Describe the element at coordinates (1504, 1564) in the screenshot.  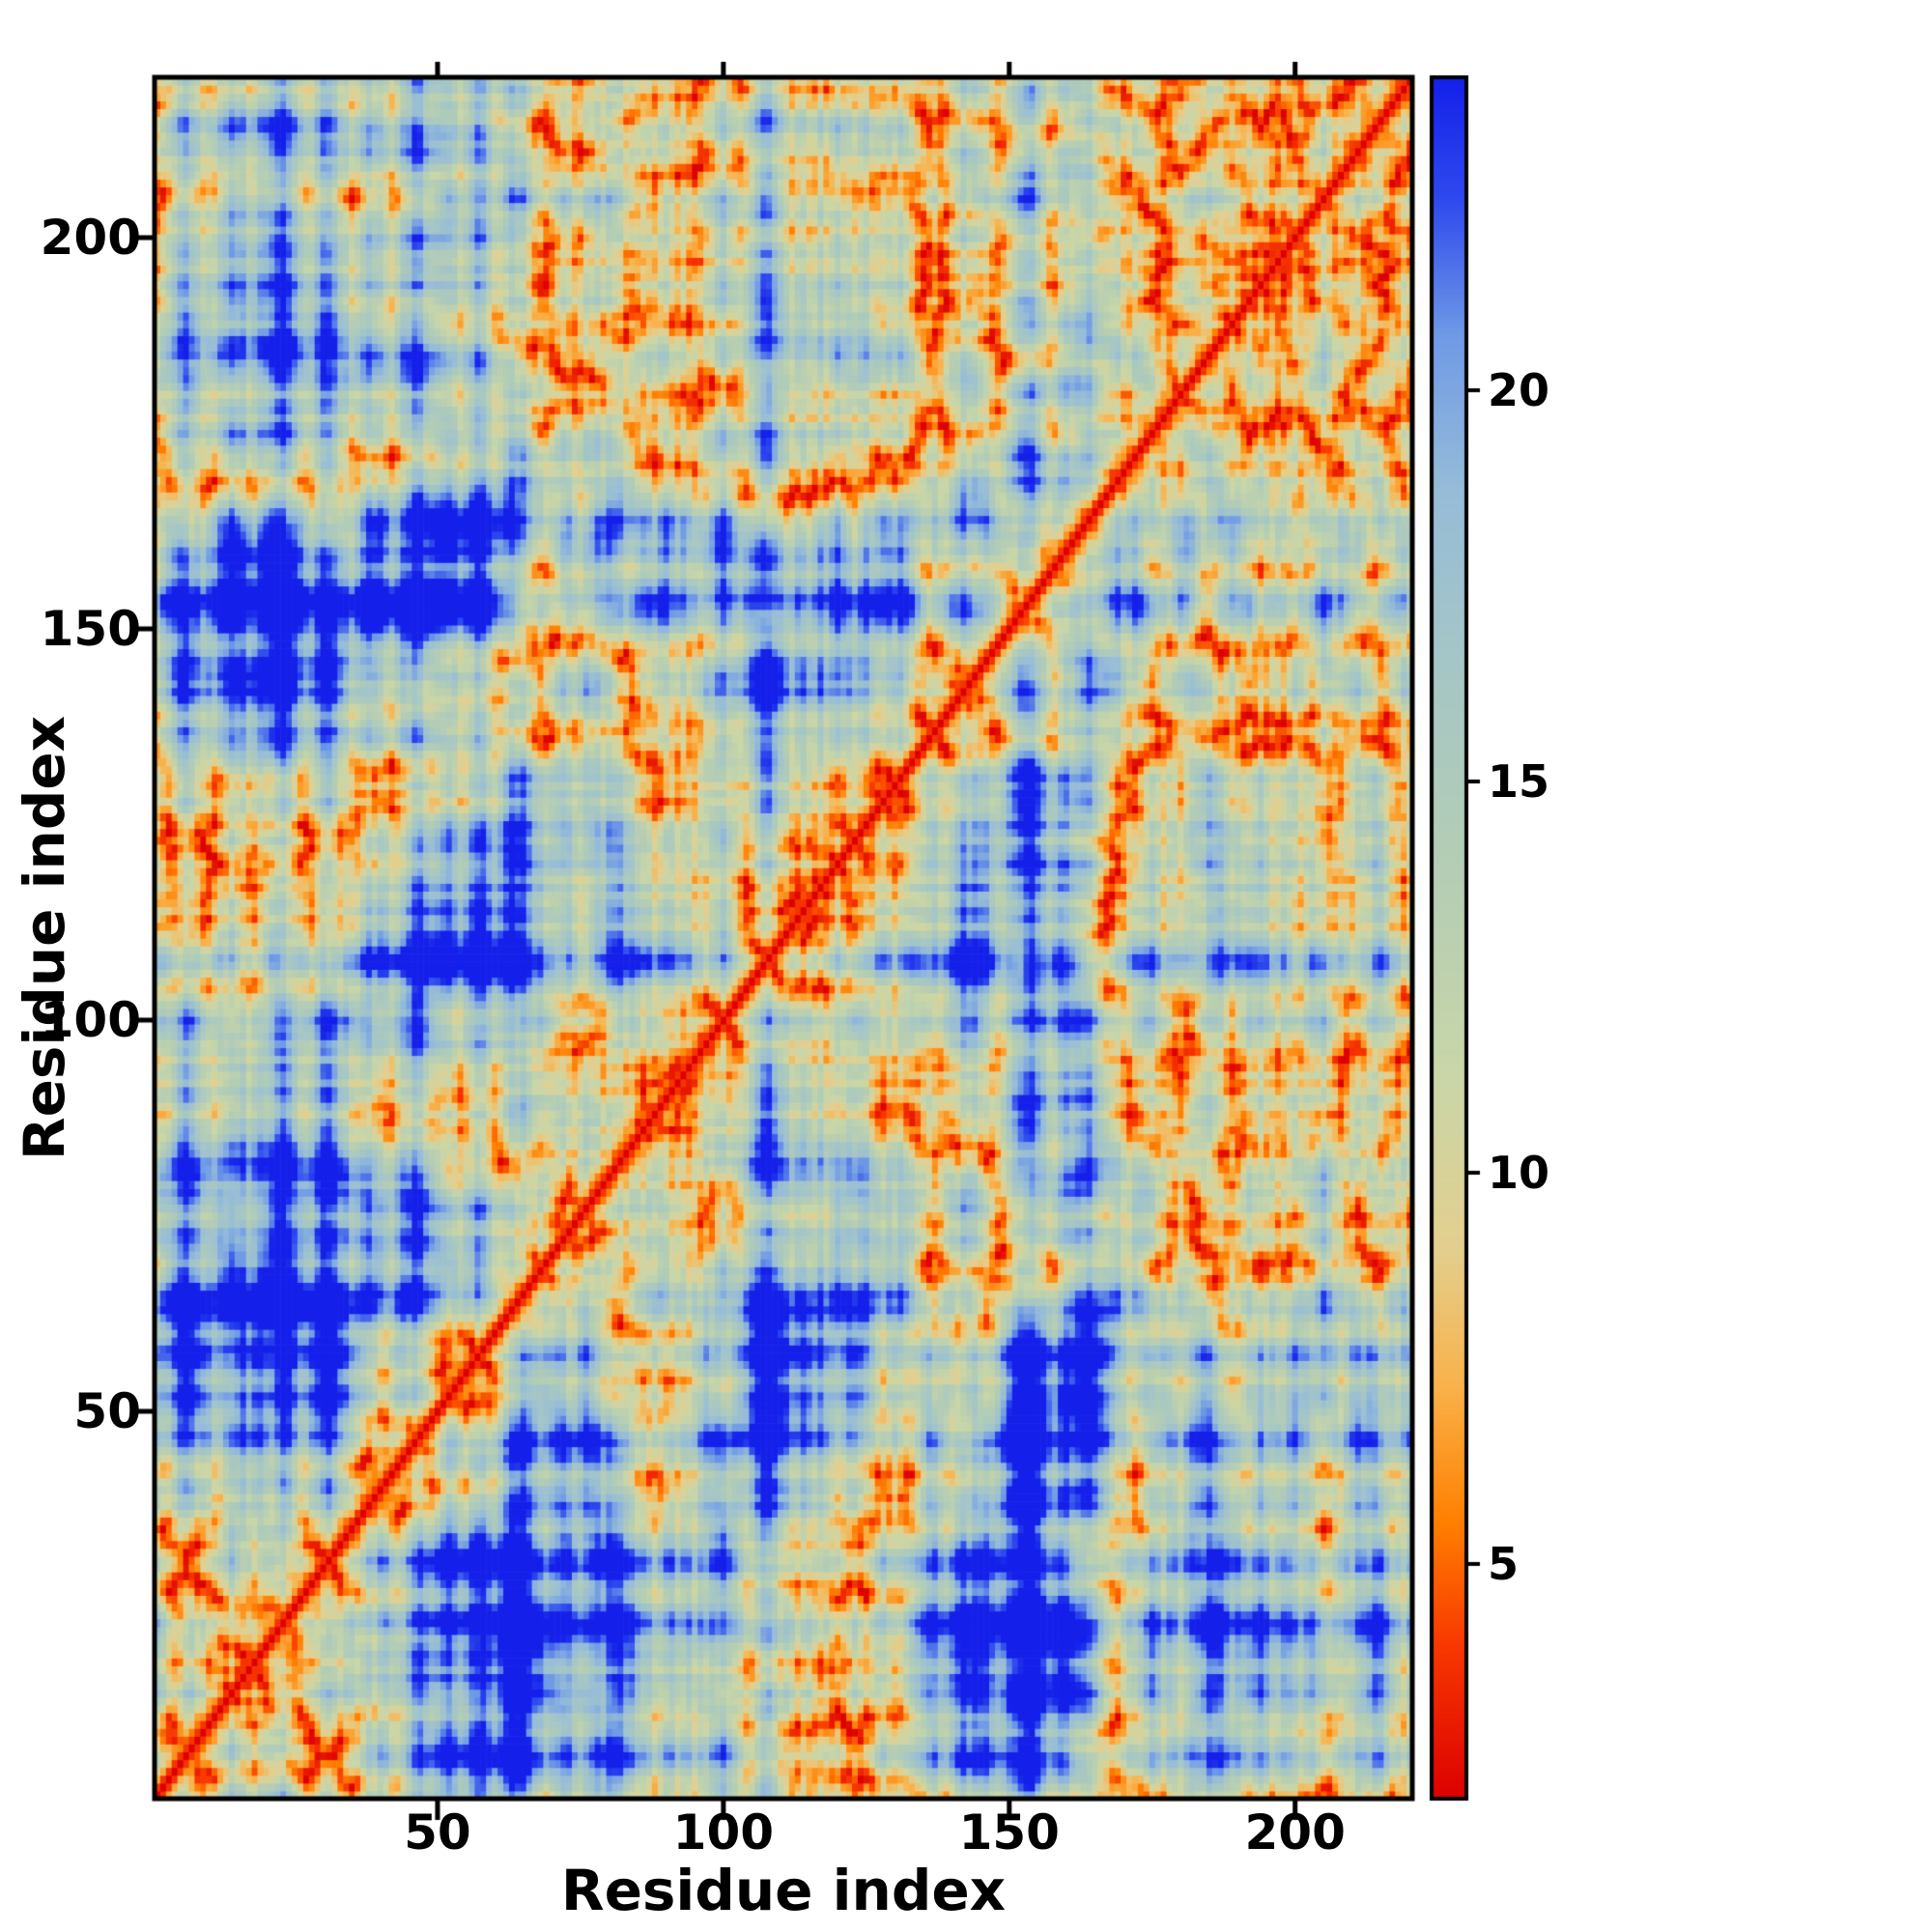
I see `colorbar-tick-label: 5` at that location.